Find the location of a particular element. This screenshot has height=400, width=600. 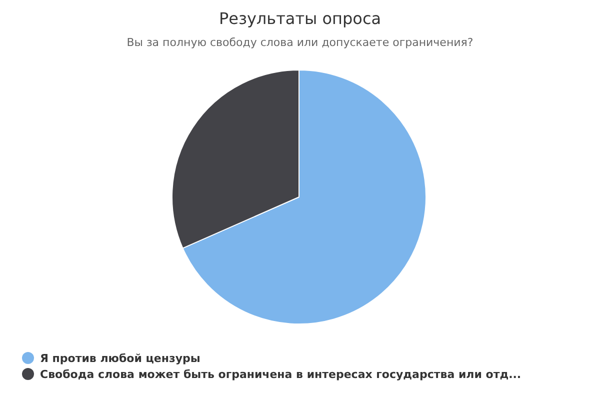

chart-title: Результаты опроса is located at coordinates (300, 18).